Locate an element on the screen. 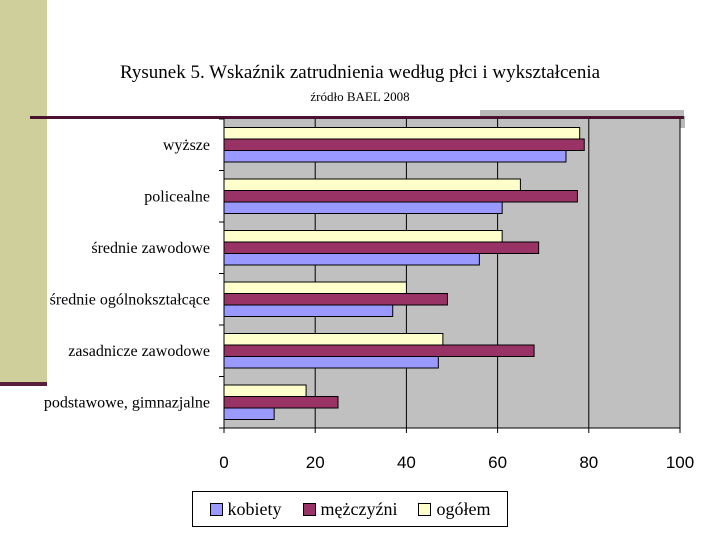  category-label: średnie ogólnokształcące is located at coordinates (130, 299).